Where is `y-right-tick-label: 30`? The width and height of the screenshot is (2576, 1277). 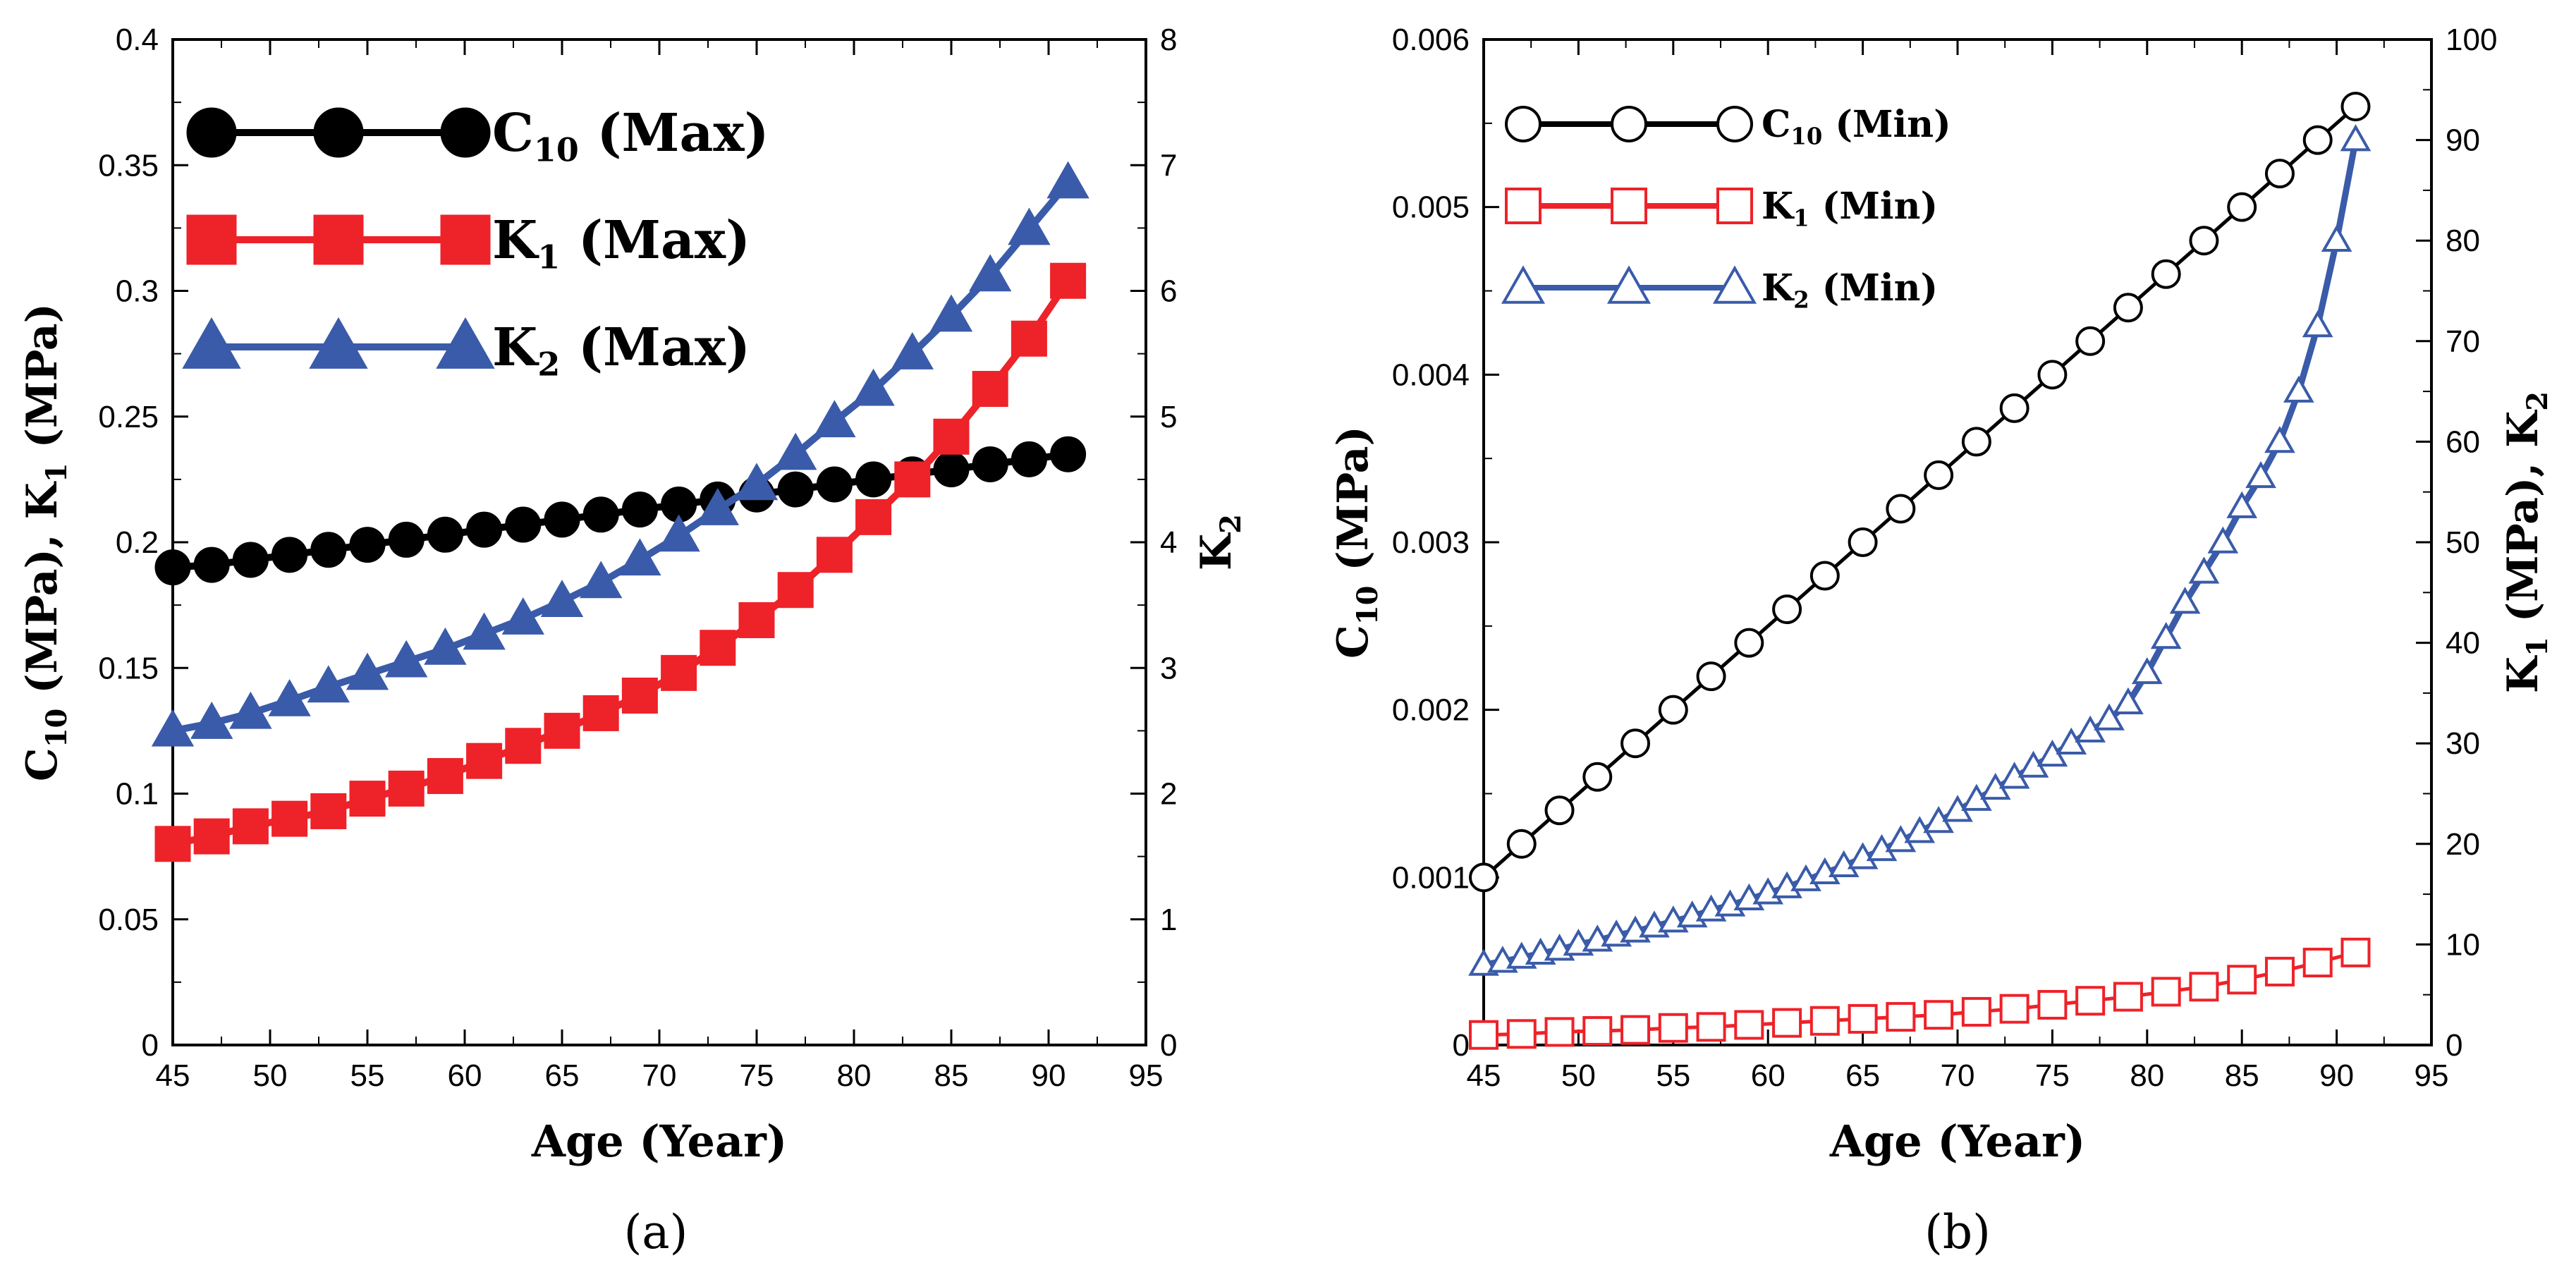
y-right-tick-label: 30 is located at coordinates (2463, 743).